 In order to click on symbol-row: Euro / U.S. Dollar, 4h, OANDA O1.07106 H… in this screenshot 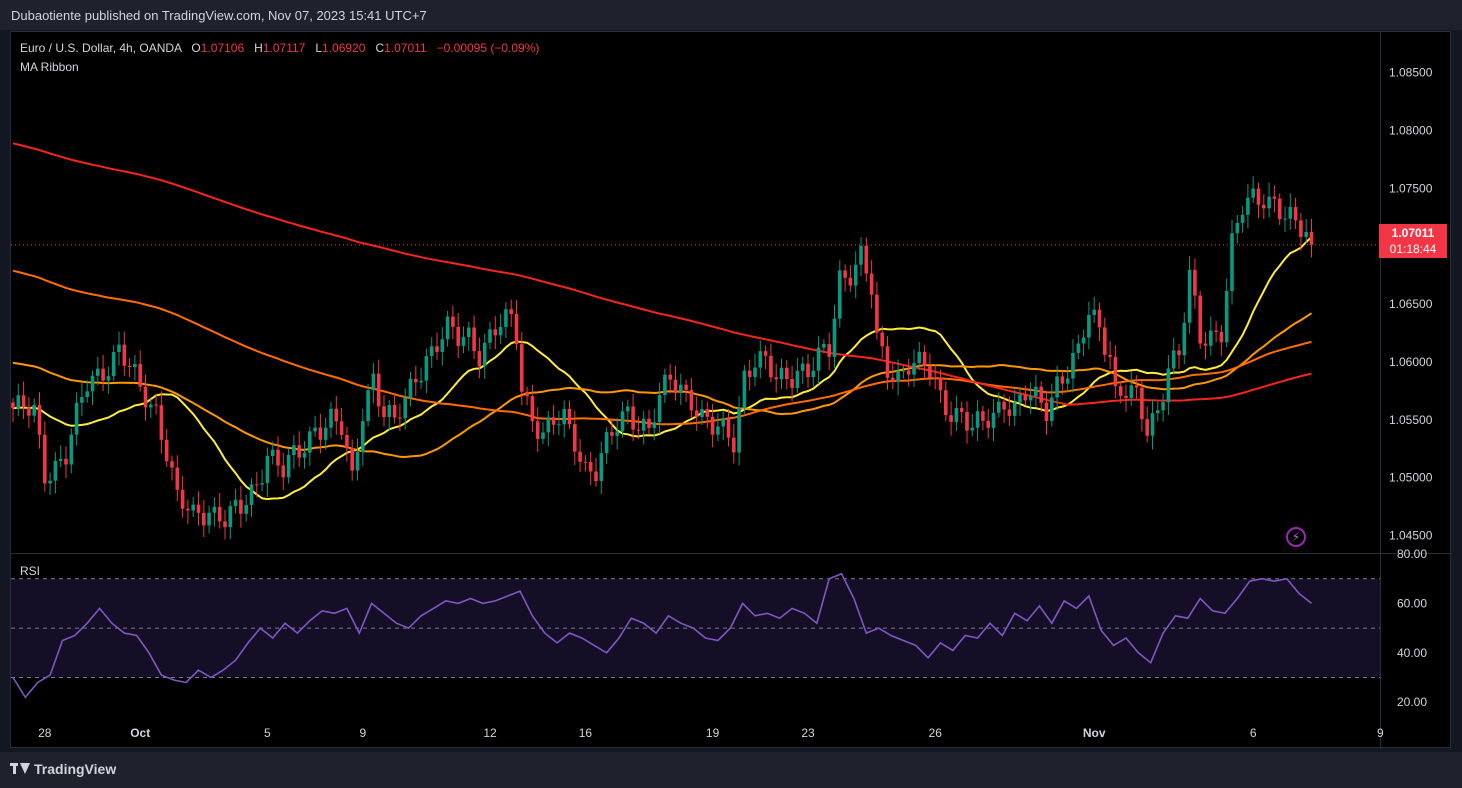, I will do `click(279, 48)`.